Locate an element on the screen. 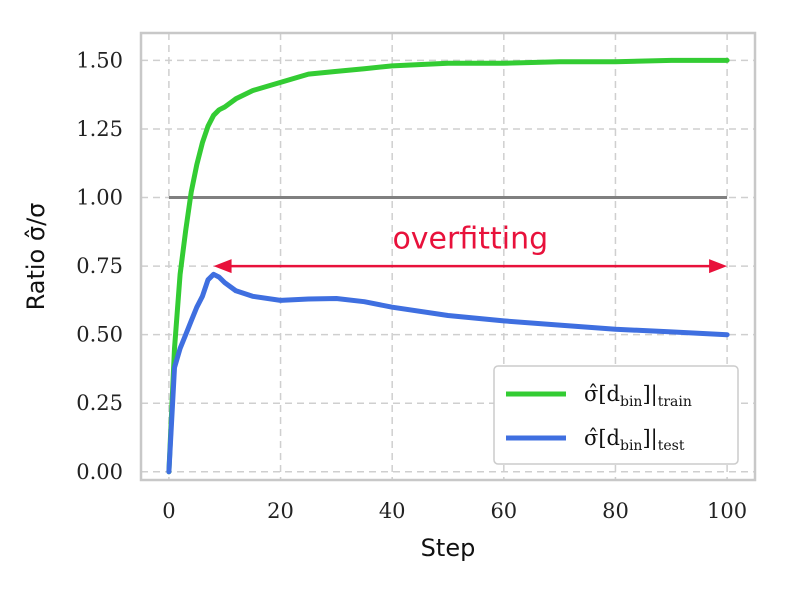 The image size is (789, 594). legend: σ̂[dbin]|train σ̂[dbin]|test is located at coordinates (616, 415).